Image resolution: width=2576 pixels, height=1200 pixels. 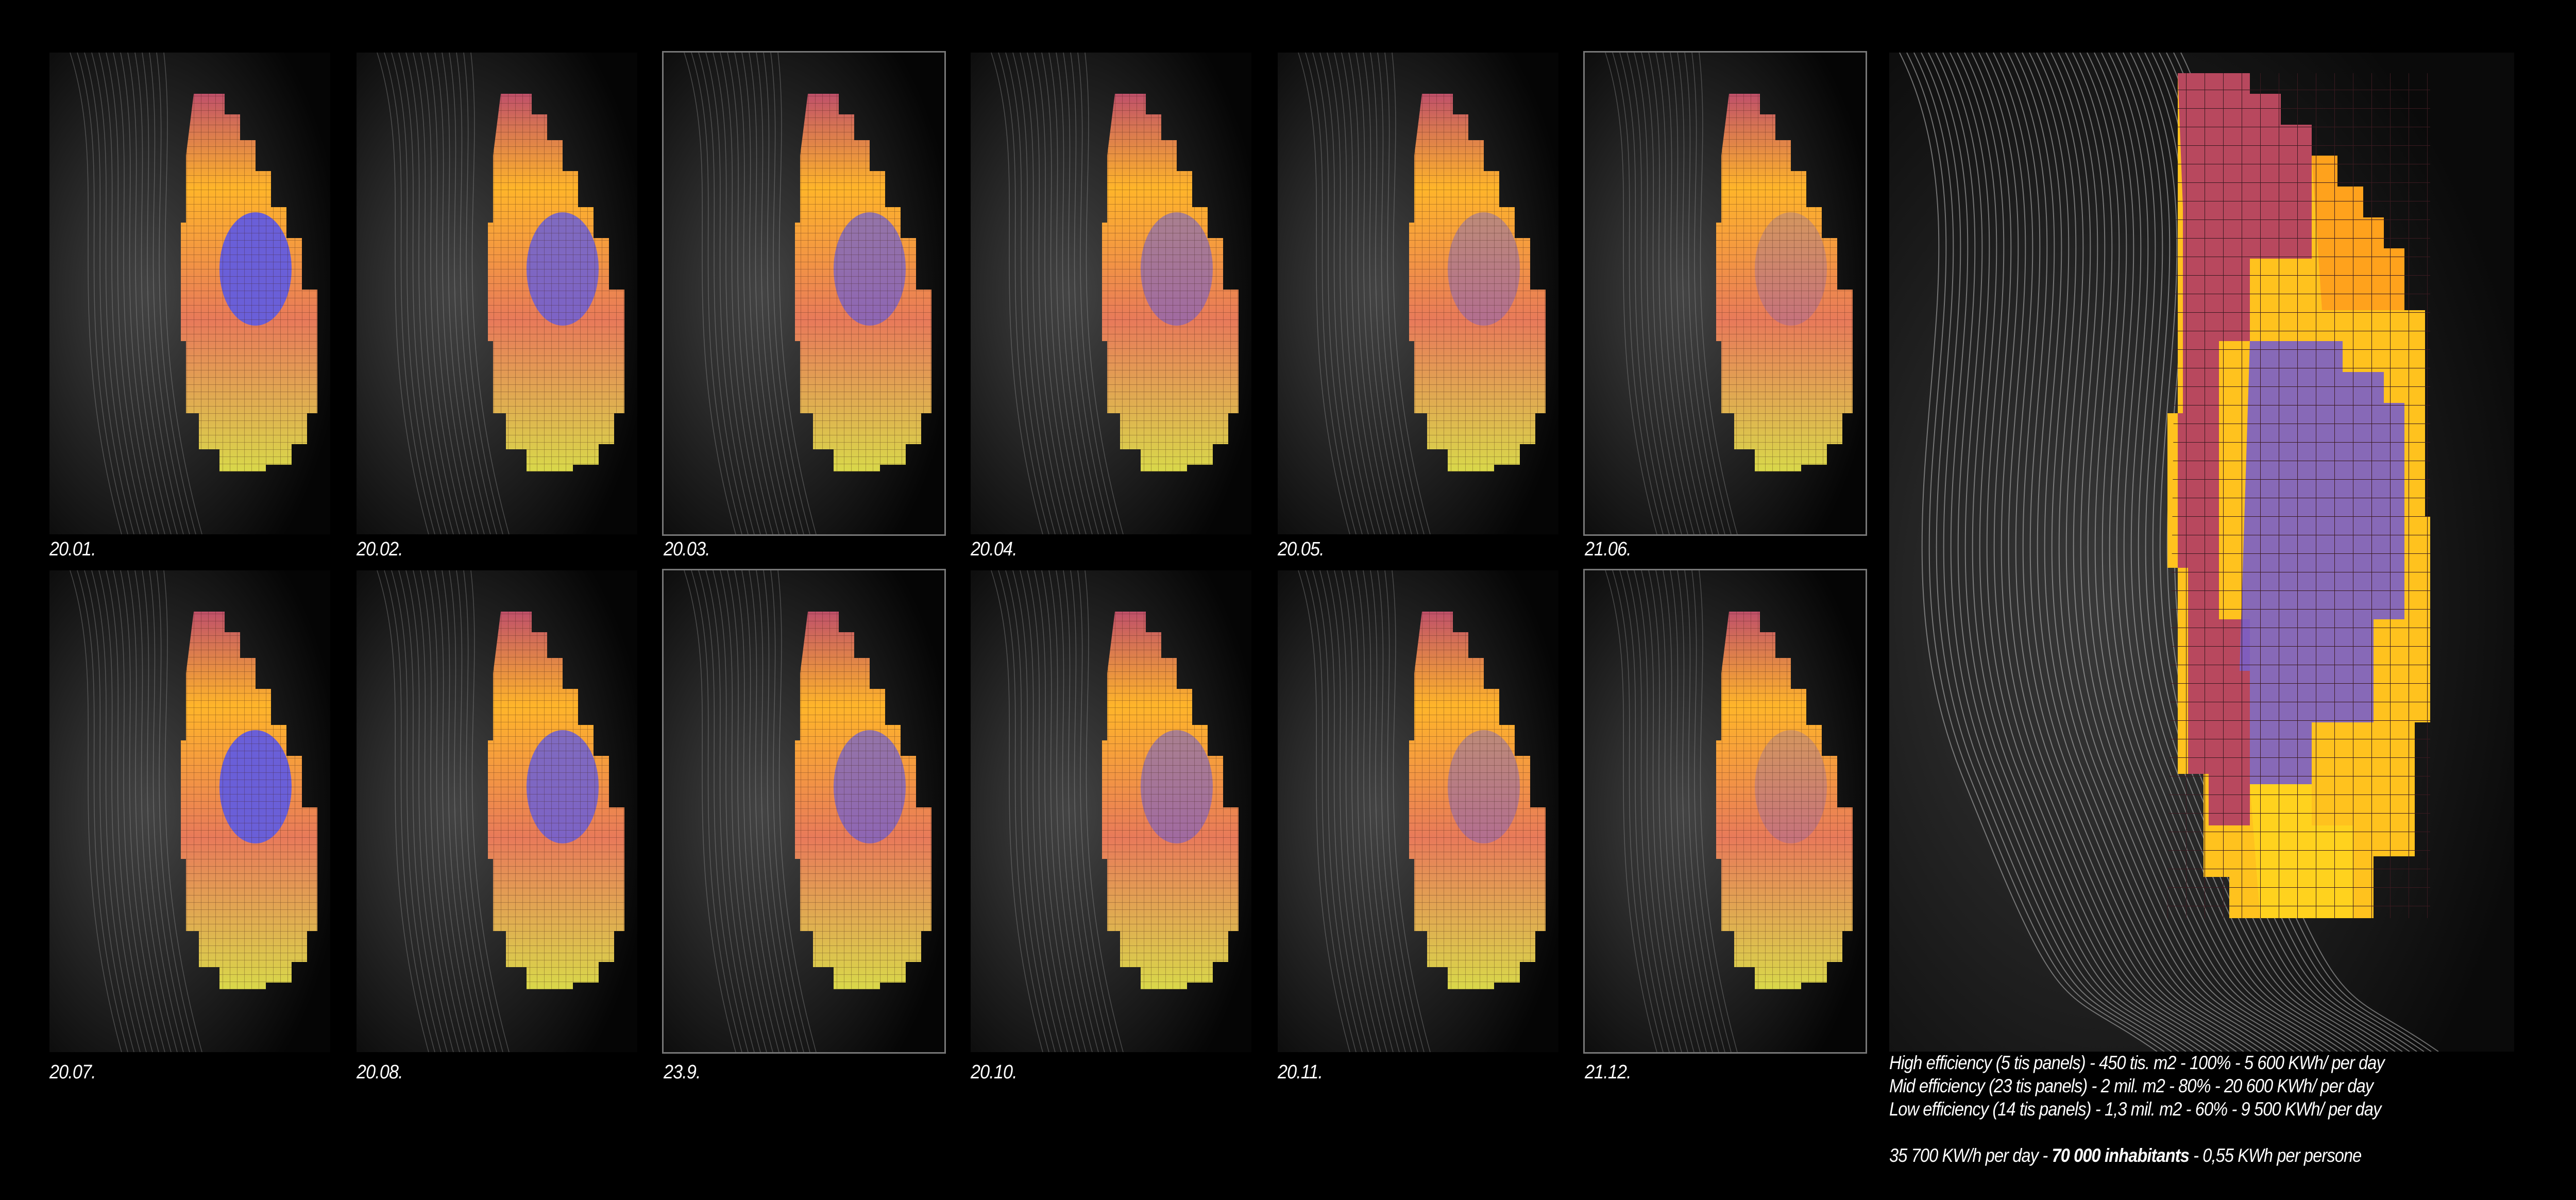 I want to click on panel-date-label: 21.06., so click(x=1608, y=549).